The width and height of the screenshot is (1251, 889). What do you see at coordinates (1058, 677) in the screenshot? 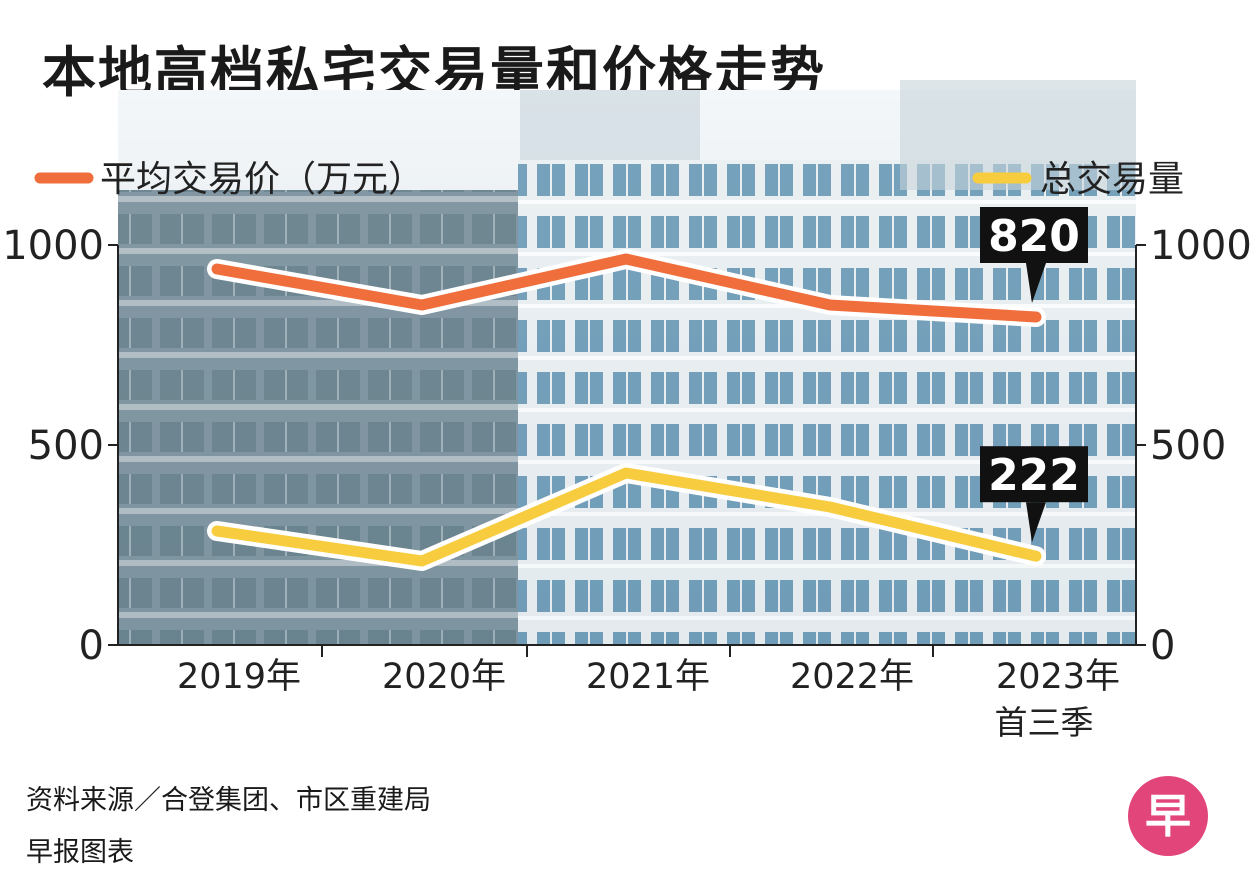
I see `x-tick-label: 2023年` at bounding box center [1058, 677].